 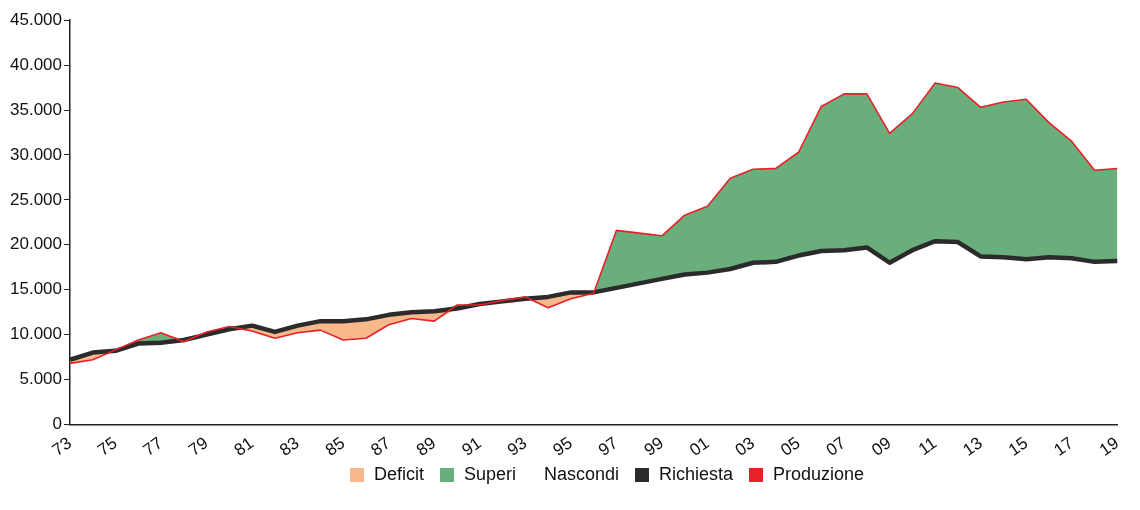 I want to click on legend-label: Produzione, so click(x=819, y=474).